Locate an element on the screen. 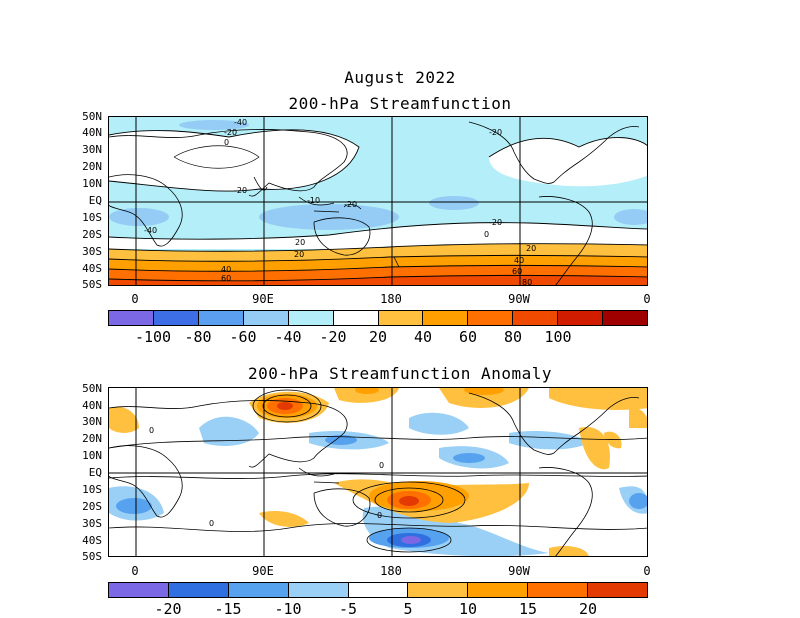 This screenshot has width=800, height=618. colorbar-label: -100 is located at coordinates (153, 337).